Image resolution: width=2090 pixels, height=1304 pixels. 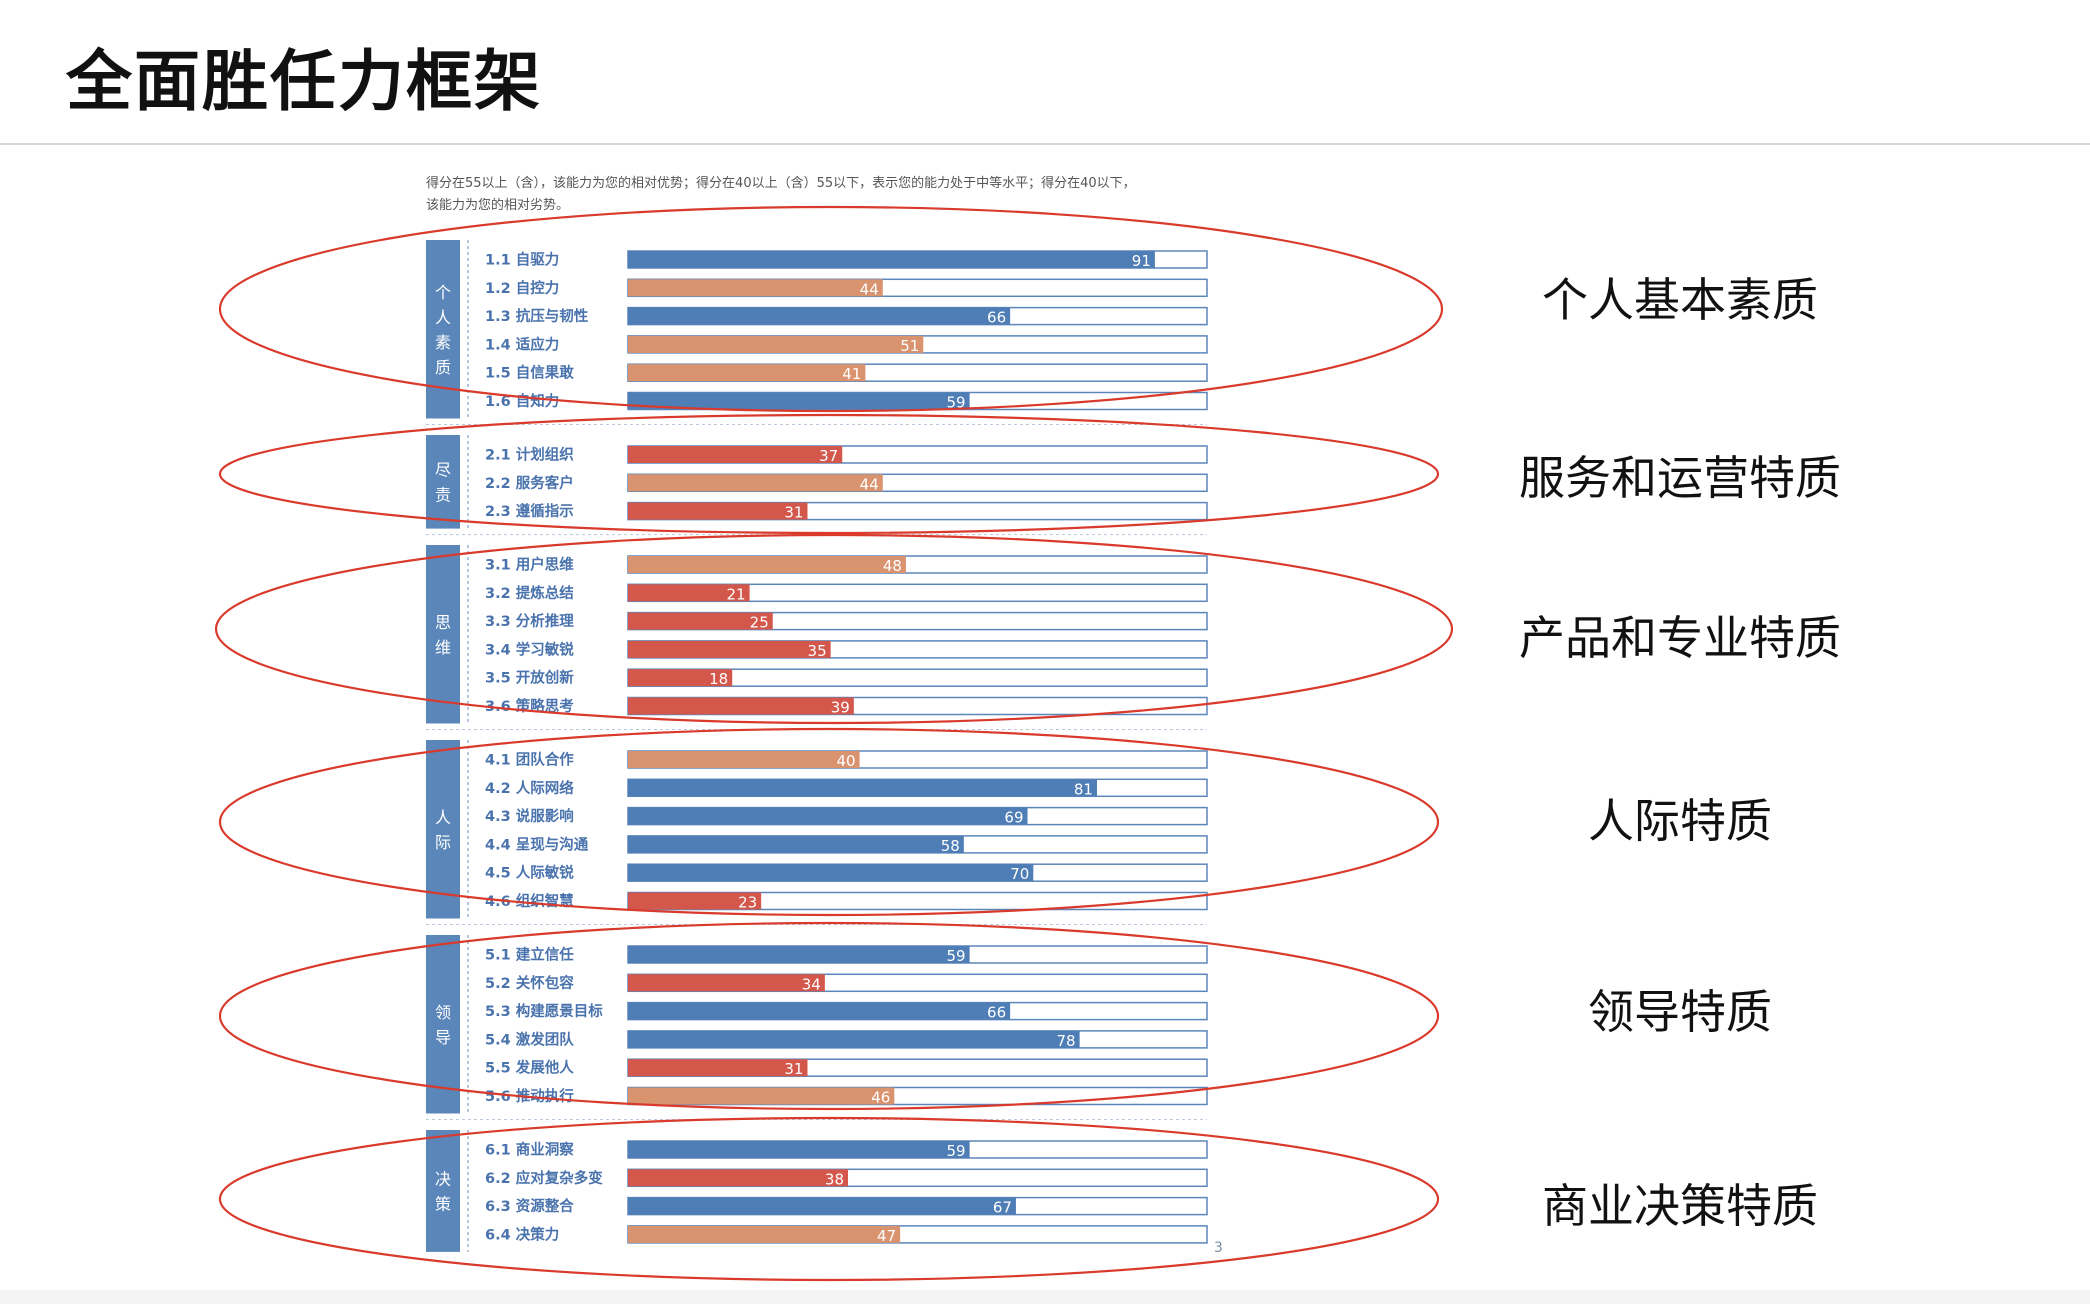 What do you see at coordinates (1002, 1208) in the screenshot?
I see `bar-value-label: 67` at bounding box center [1002, 1208].